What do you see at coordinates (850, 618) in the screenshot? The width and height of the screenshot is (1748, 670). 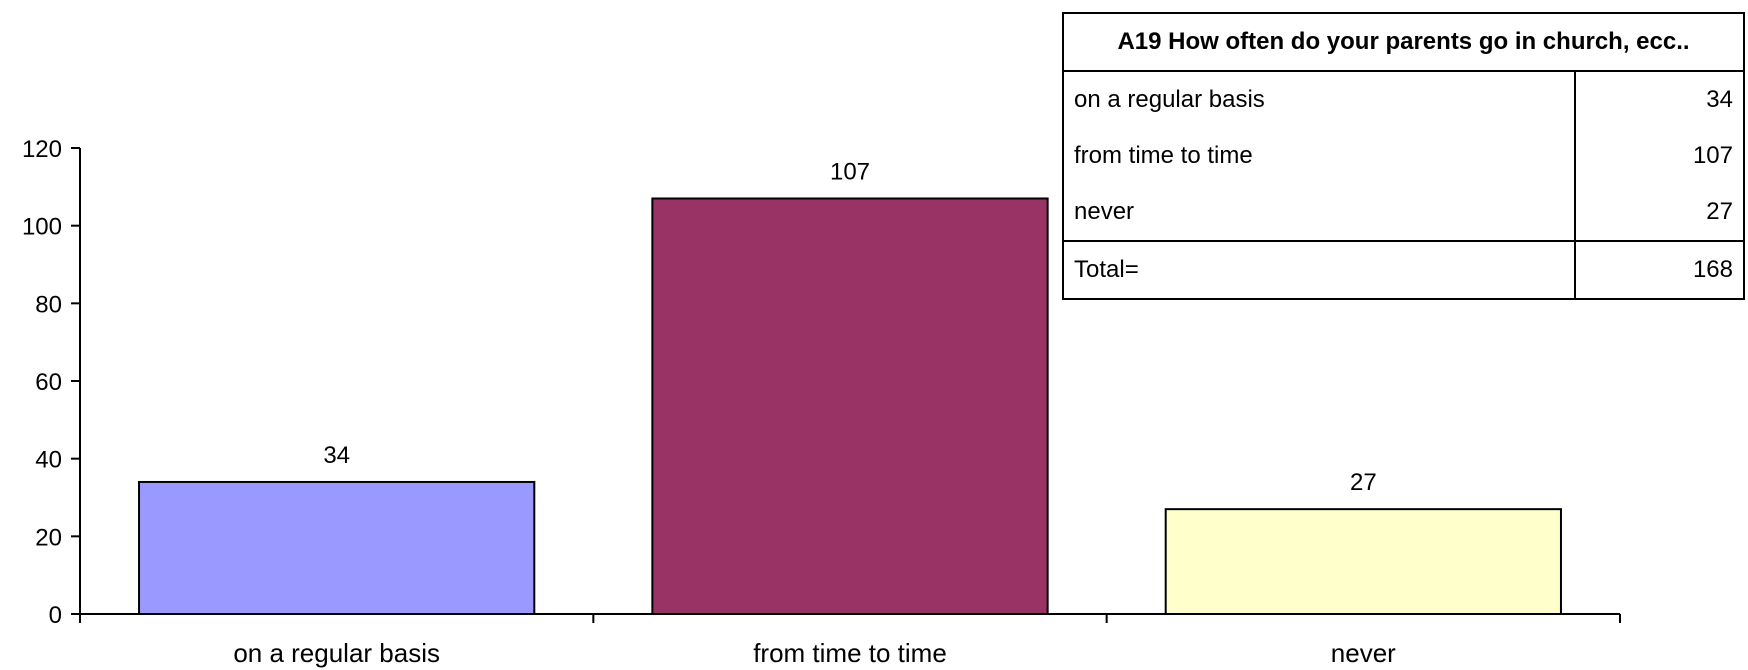 I see `x-axis` at bounding box center [850, 618].